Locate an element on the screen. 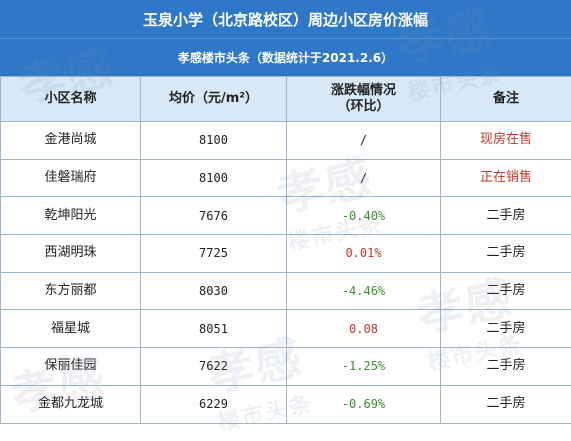  table-row: 保丽佳园 7622 -1.25% 二手房 is located at coordinates (285, 366).